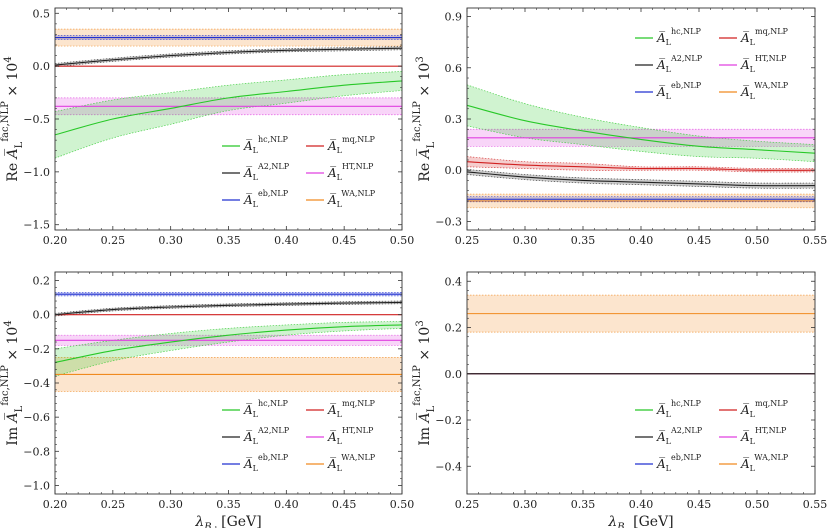  I want to click on series-line-mq, so click(641, 166).